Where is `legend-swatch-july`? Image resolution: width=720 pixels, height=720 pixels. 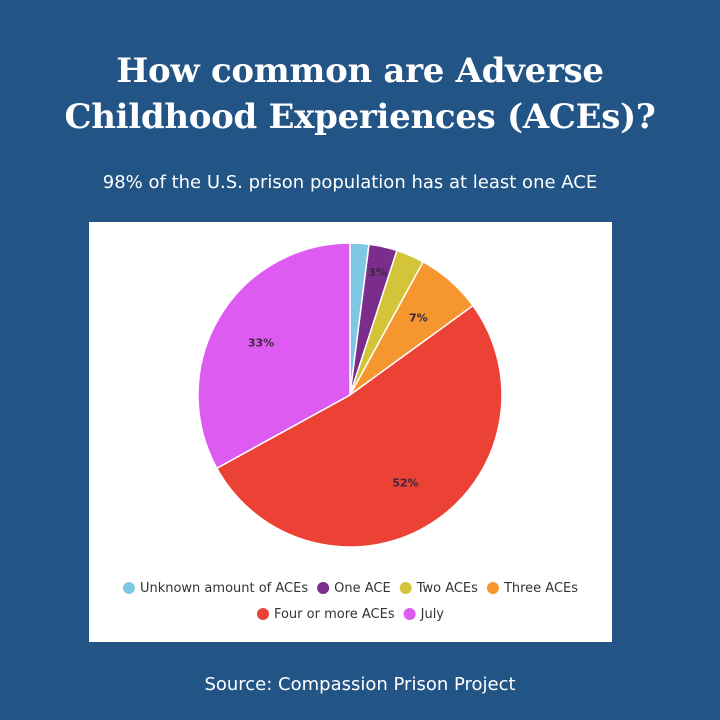
legend-swatch-july is located at coordinates (409, 614).